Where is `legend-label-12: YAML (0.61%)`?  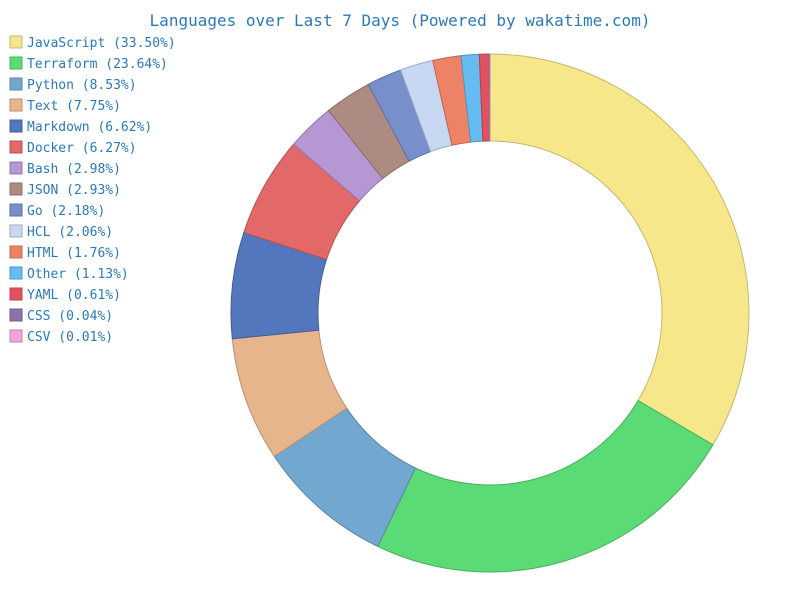 legend-label-12: YAML (0.61%) is located at coordinates (74, 295).